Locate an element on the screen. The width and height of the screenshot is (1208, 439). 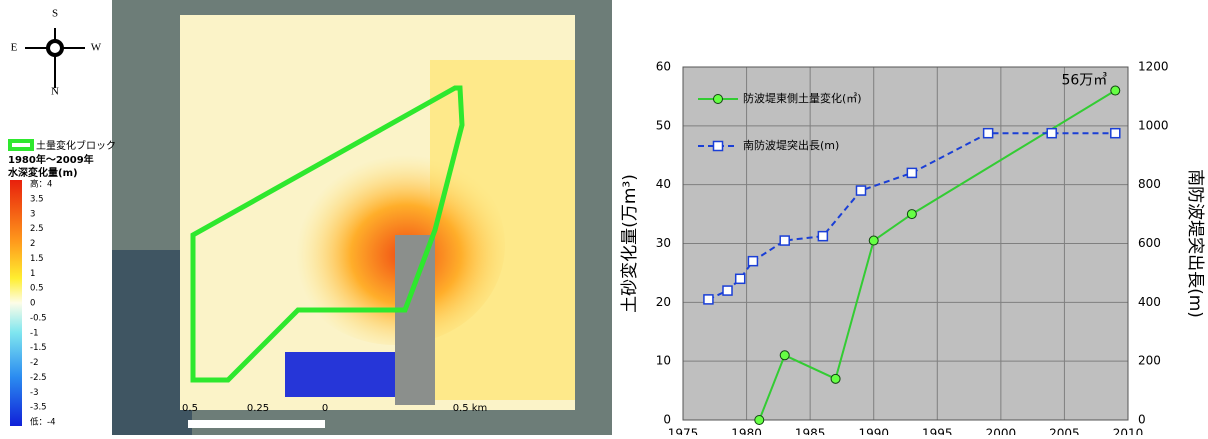
scale-label: 2.5 is located at coordinates (37, 229).